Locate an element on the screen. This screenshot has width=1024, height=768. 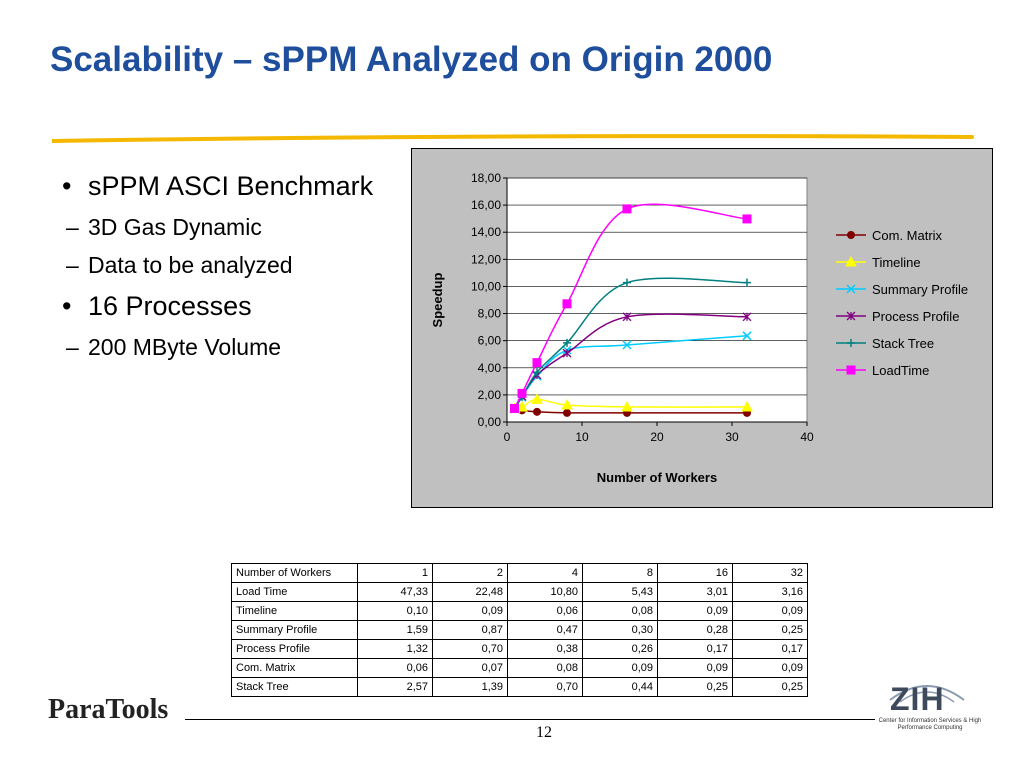
bullet-text: sPPM ASCI Benchmark is located at coordinates (231, 186).